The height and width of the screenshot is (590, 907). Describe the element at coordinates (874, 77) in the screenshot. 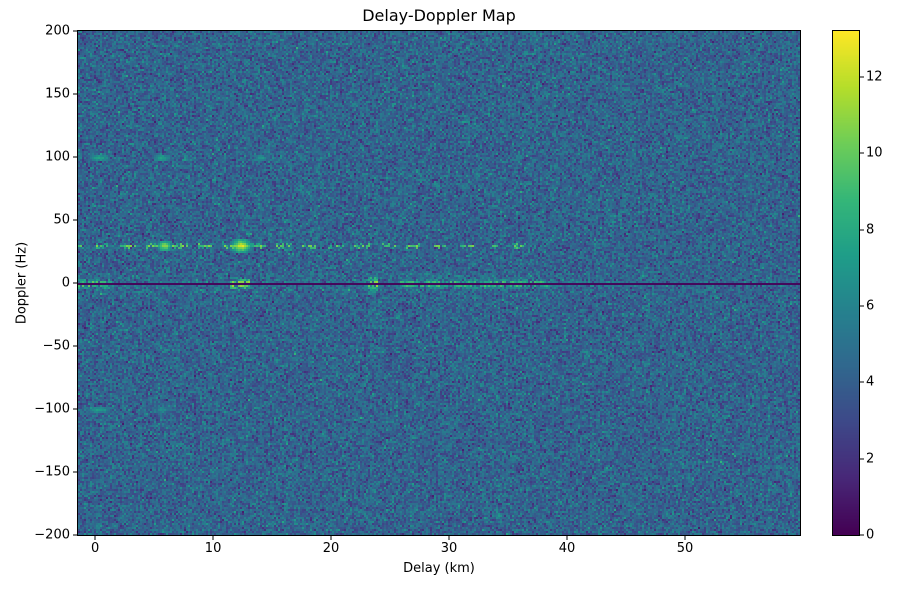

I see `colorbar-tick-label: 12` at that location.